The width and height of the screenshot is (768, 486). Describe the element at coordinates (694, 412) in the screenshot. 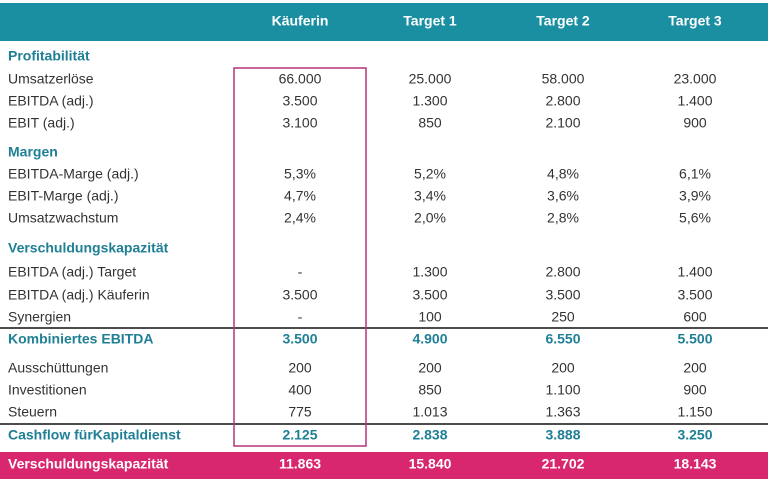

I see `cell: 1.150` at that location.